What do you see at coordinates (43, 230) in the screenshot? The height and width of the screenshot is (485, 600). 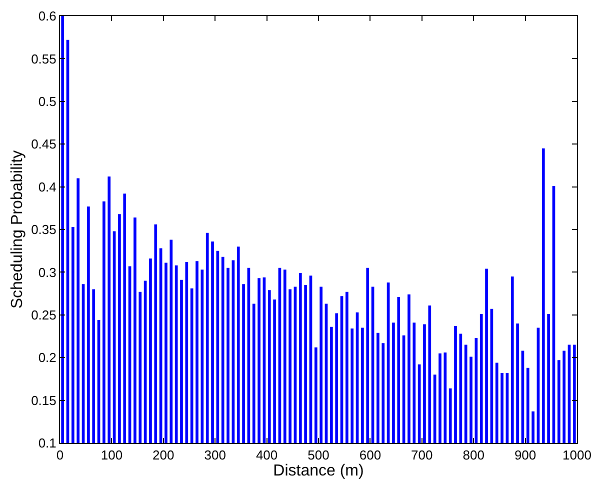 I see `y-tick-label: 0.35` at bounding box center [43, 230].